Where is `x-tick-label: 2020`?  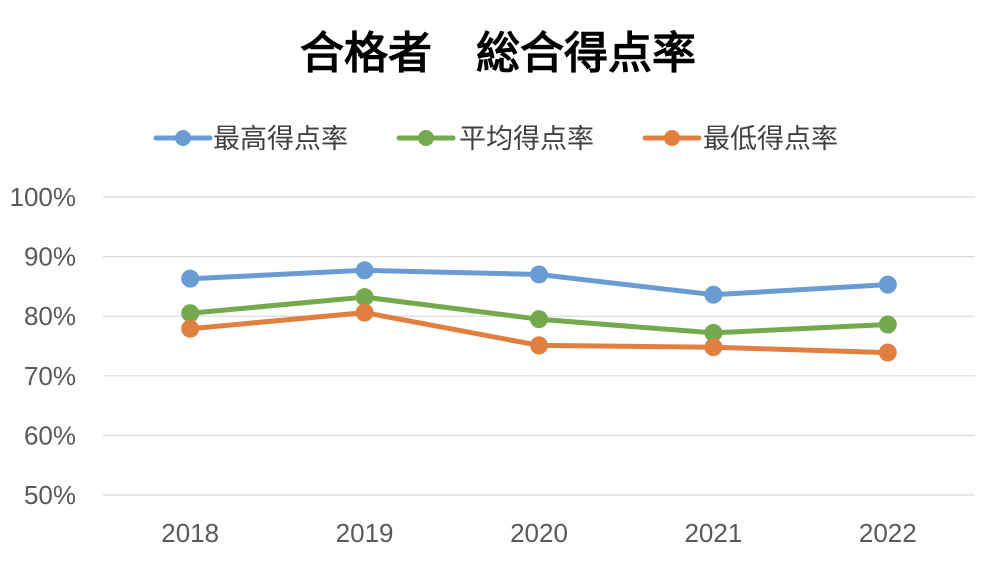 x-tick-label: 2020 is located at coordinates (539, 533).